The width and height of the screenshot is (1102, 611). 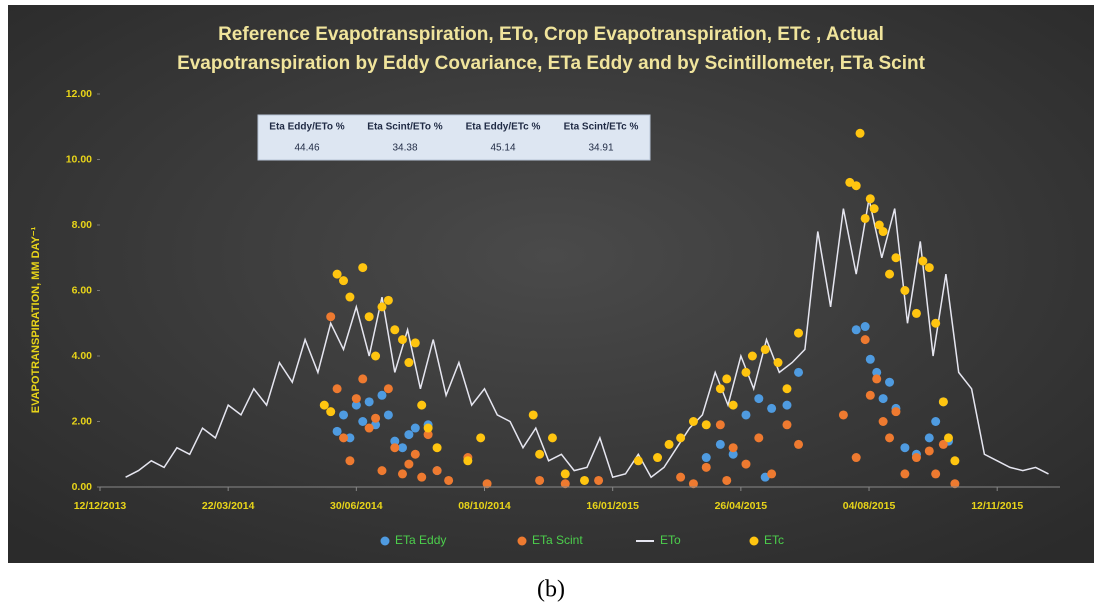 I want to click on legend-label: ETc, so click(x=774, y=540).